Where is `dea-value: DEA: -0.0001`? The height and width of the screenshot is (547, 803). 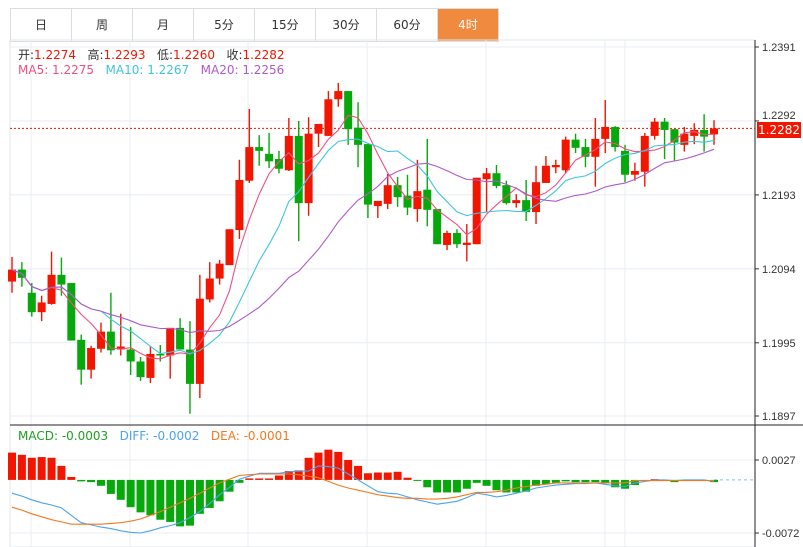
dea-value: DEA: -0.0001 is located at coordinates (250, 436).